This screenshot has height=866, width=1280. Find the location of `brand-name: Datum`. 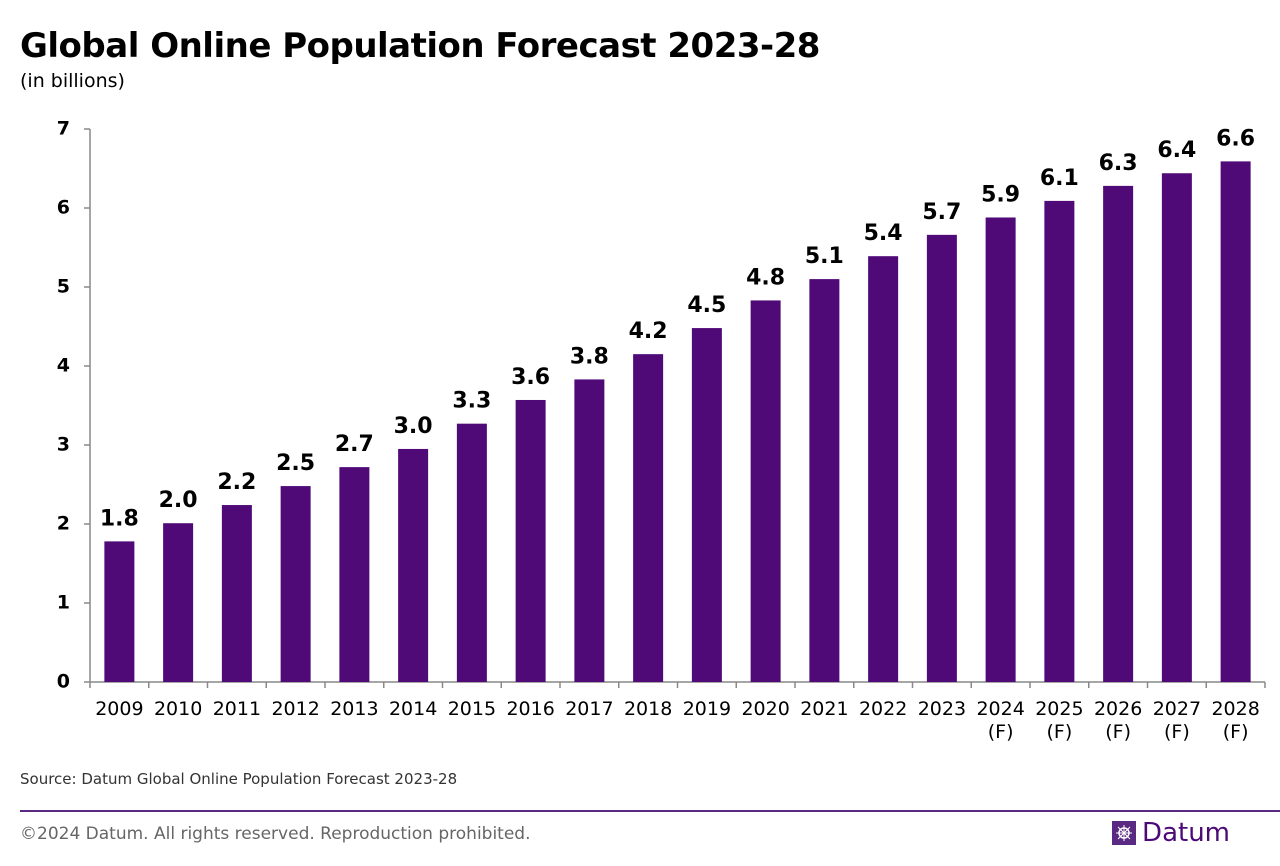

brand-name: Datum is located at coordinates (1186, 833).